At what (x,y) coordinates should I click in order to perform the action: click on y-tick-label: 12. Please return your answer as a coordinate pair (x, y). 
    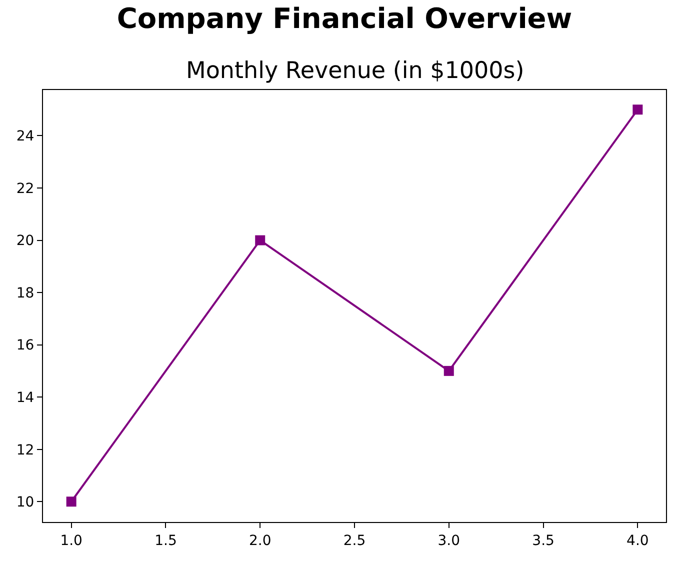
    Looking at the image, I should click on (25, 450).